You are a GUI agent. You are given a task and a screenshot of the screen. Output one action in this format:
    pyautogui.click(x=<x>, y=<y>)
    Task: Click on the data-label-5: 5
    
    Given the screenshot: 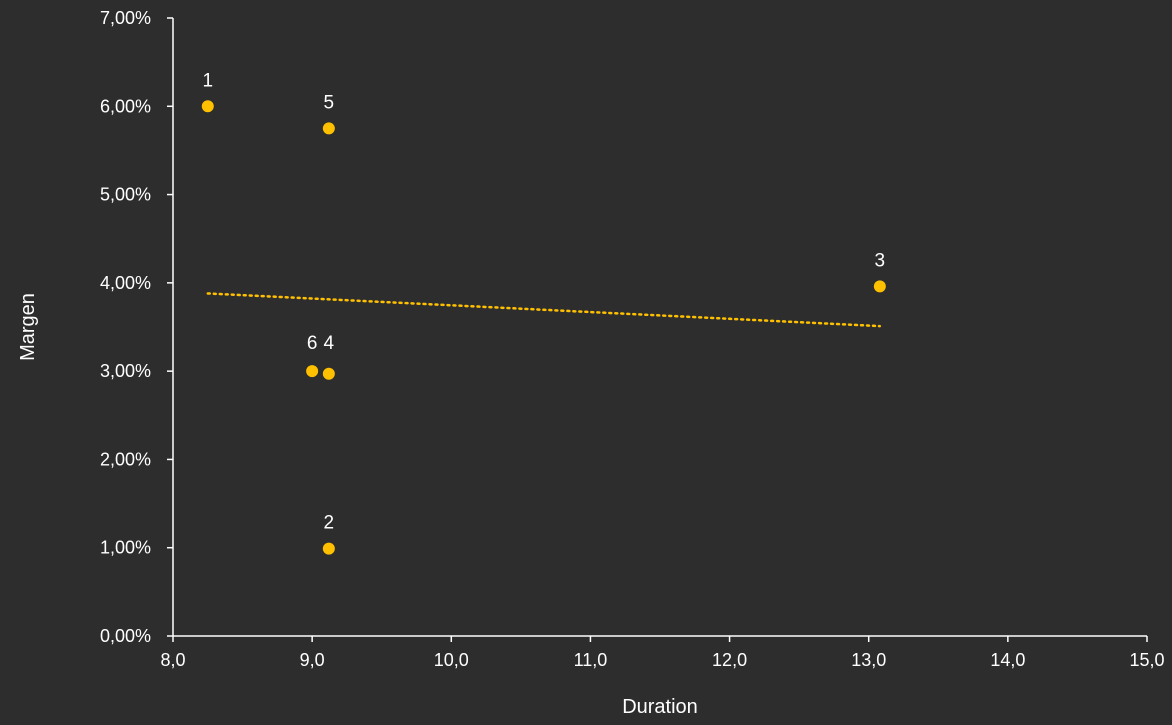 What is the action you would take?
    pyautogui.click(x=329, y=102)
    